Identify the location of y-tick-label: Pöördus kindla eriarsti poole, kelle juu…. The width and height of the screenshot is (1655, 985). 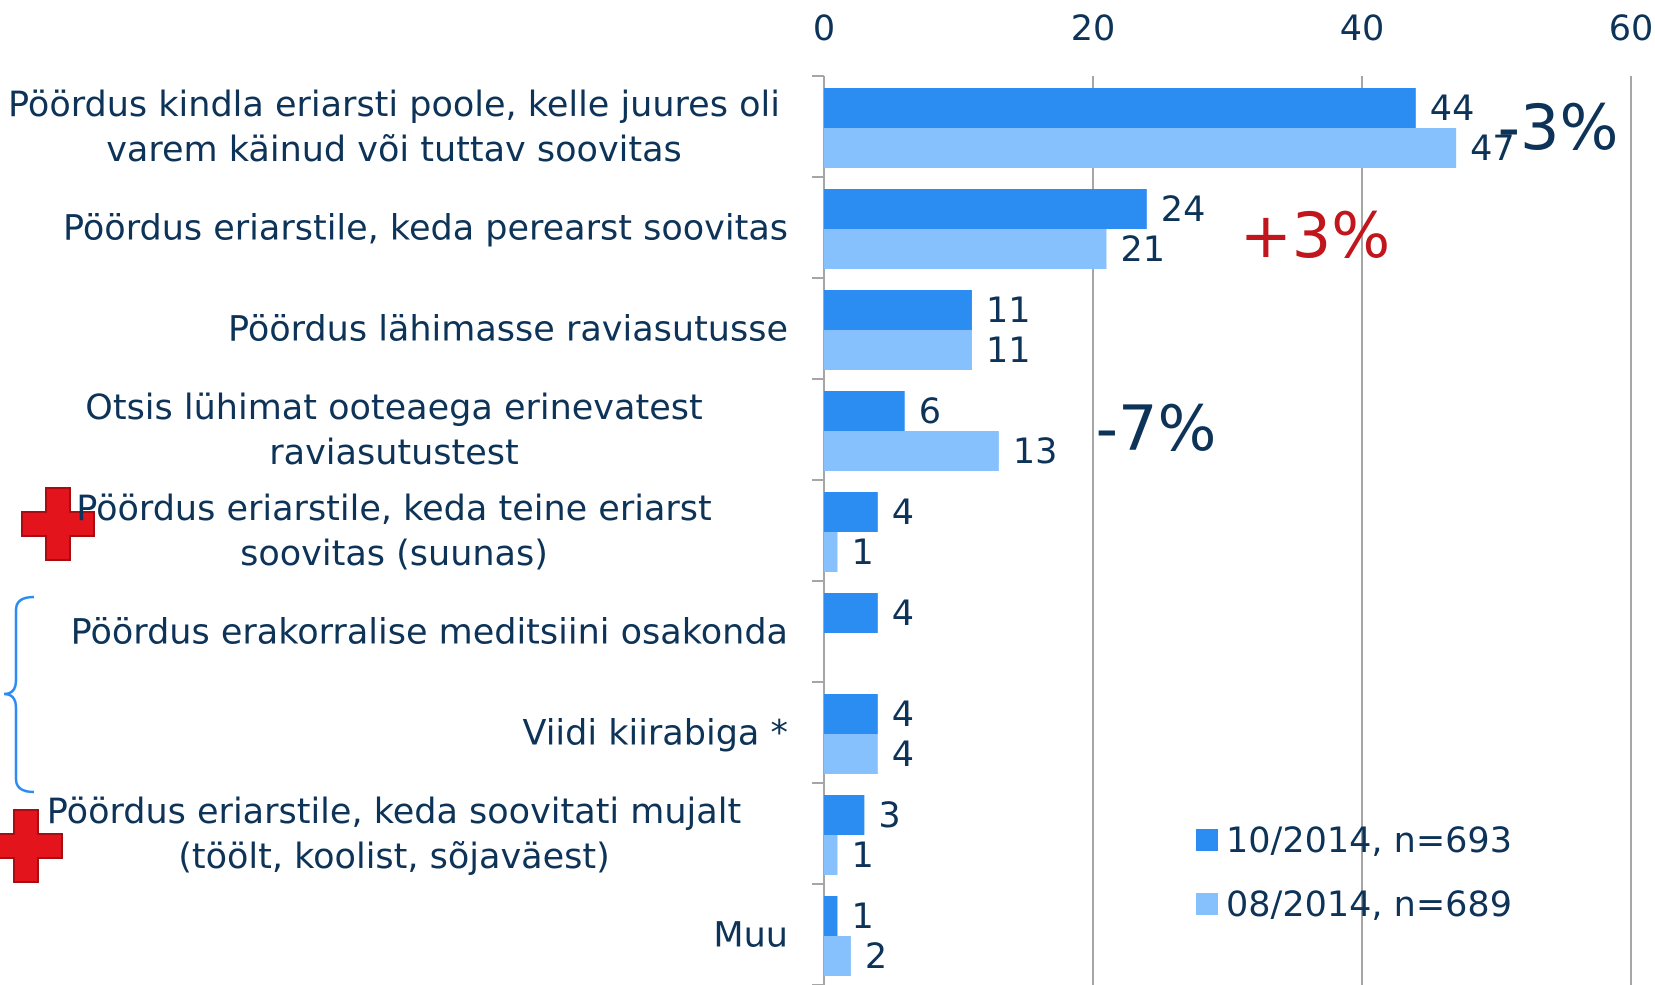
(394, 128).